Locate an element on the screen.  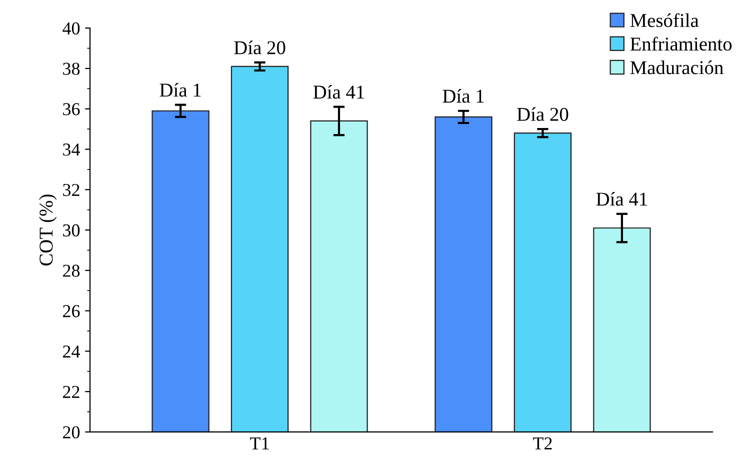
legend-label: Enfriamiento is located at coordinates (681, 43).